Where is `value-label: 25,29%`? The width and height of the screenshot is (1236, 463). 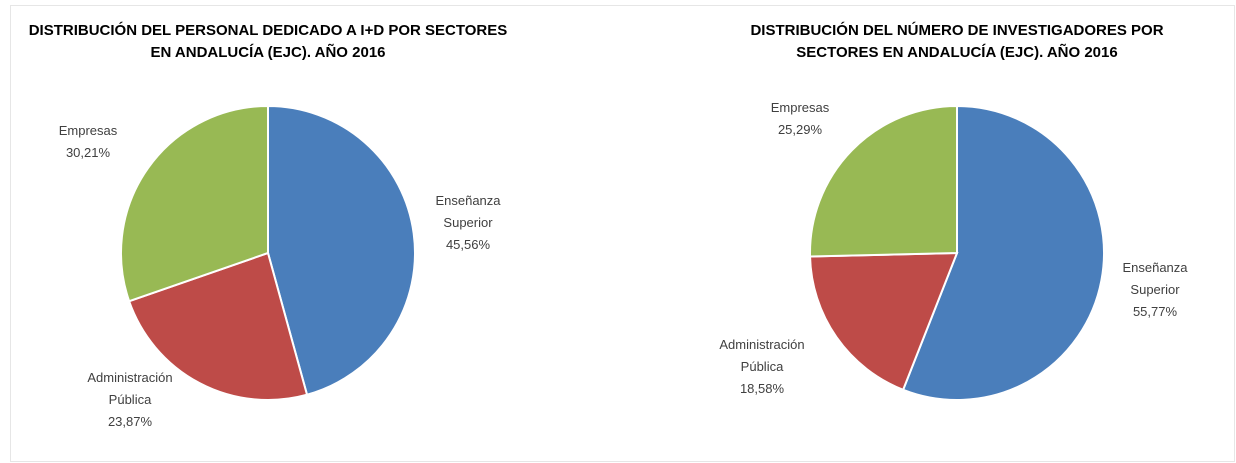 value-label: 25,29% is located at coordinates (800, 129).